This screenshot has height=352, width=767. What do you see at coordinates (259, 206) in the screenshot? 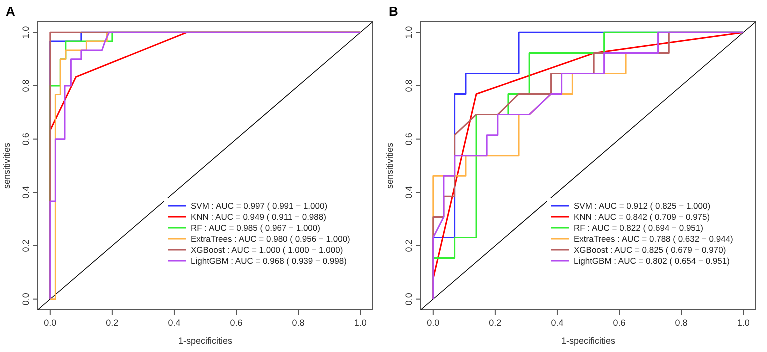
I see `legend-label: SVM : AUC = 0.997 ( 0.991 − 1.000)` at bounding box center [259, 206].